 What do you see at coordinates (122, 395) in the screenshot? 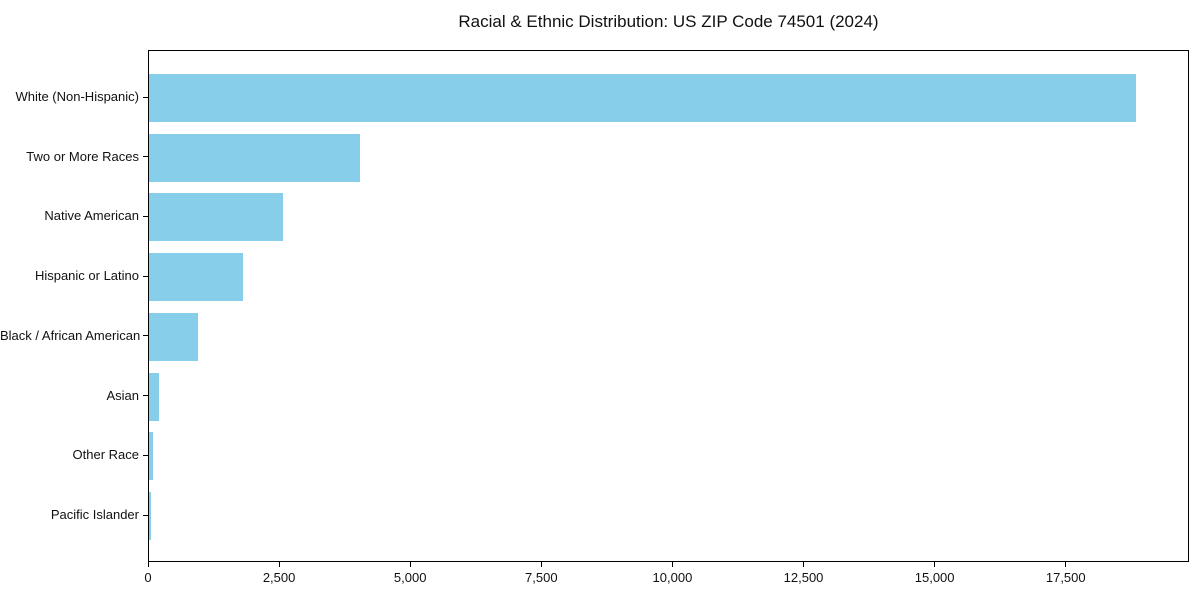
I see `y-tick-label: Asian` at bounding box center [122, 395].